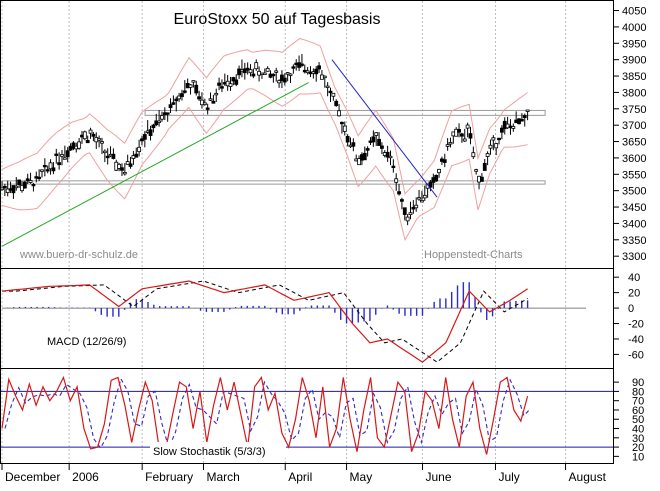 This screenshot has width=660, height=491. I want to click on stoch-y-tick-label: 90, so click(638, 383).